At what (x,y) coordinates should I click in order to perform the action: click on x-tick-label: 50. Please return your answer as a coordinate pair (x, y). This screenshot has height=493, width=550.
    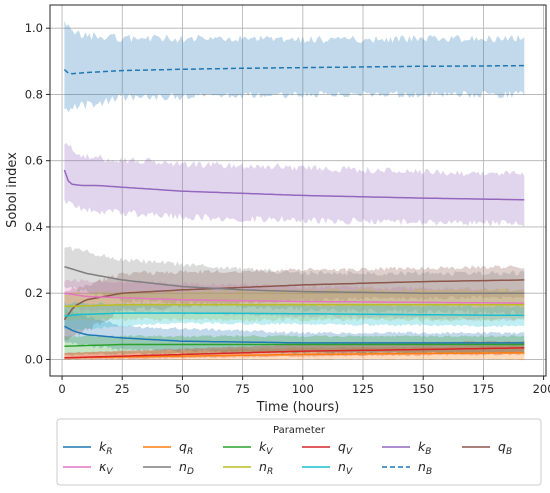
    Looking at the image, I should click on (182, 389).